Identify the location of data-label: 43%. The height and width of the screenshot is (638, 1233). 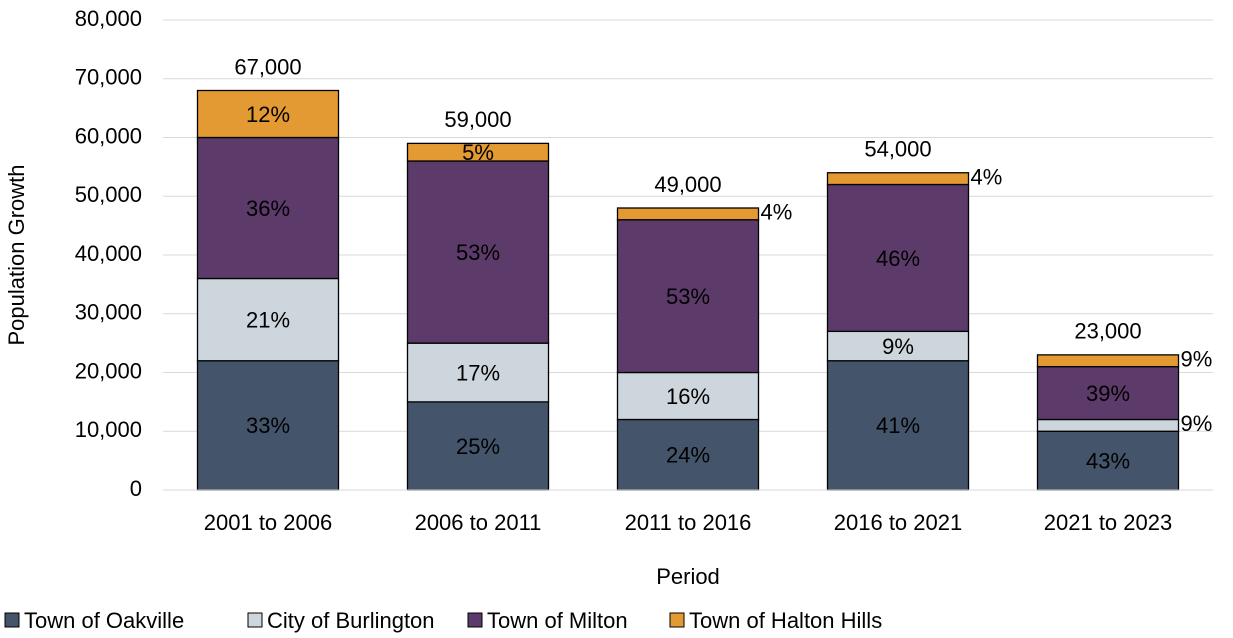
(1108, 460).